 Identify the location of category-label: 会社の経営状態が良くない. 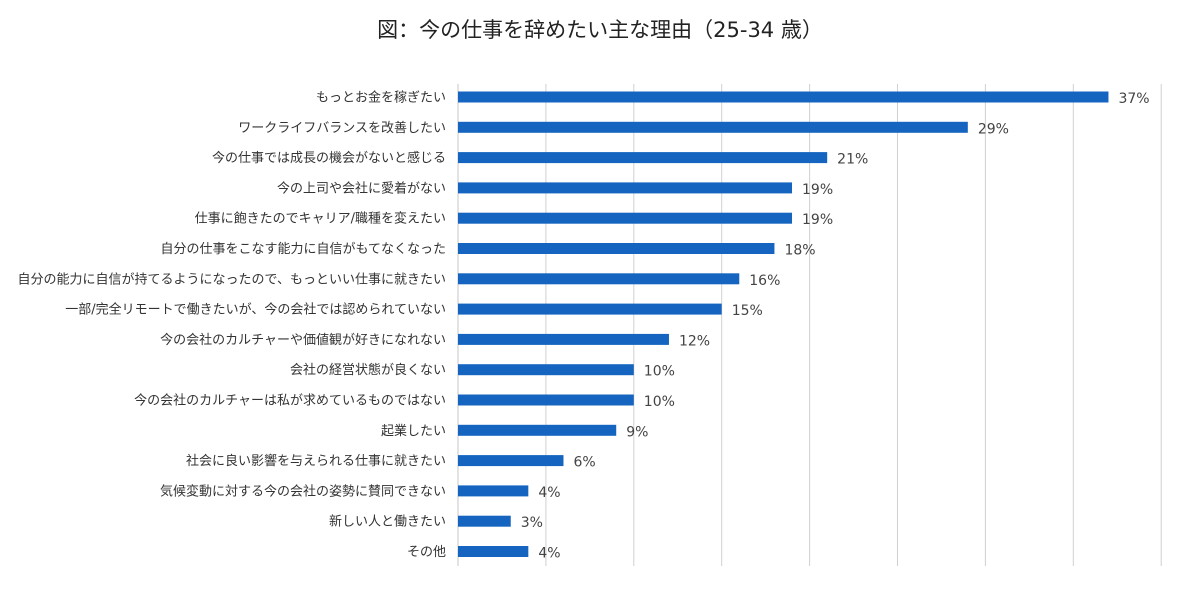
(368, 370).